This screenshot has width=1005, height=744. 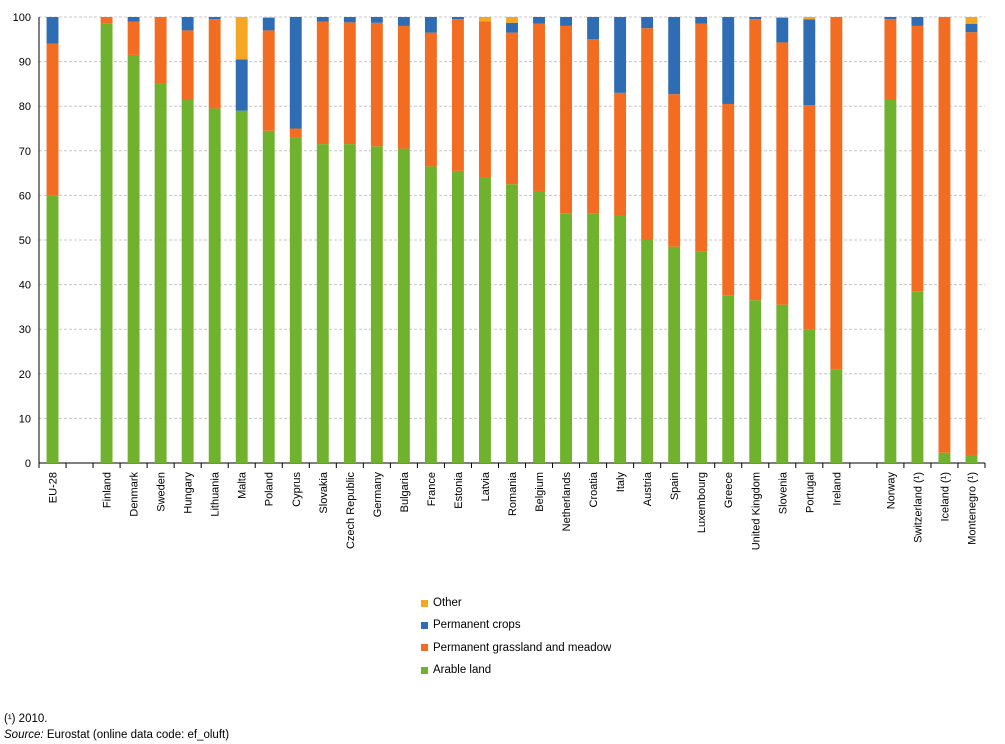 What do you see at coordinates (972, 508) in the screenshot?
I see `x-category-label: Montenegro (¹)` at bounding box center [972, 508].